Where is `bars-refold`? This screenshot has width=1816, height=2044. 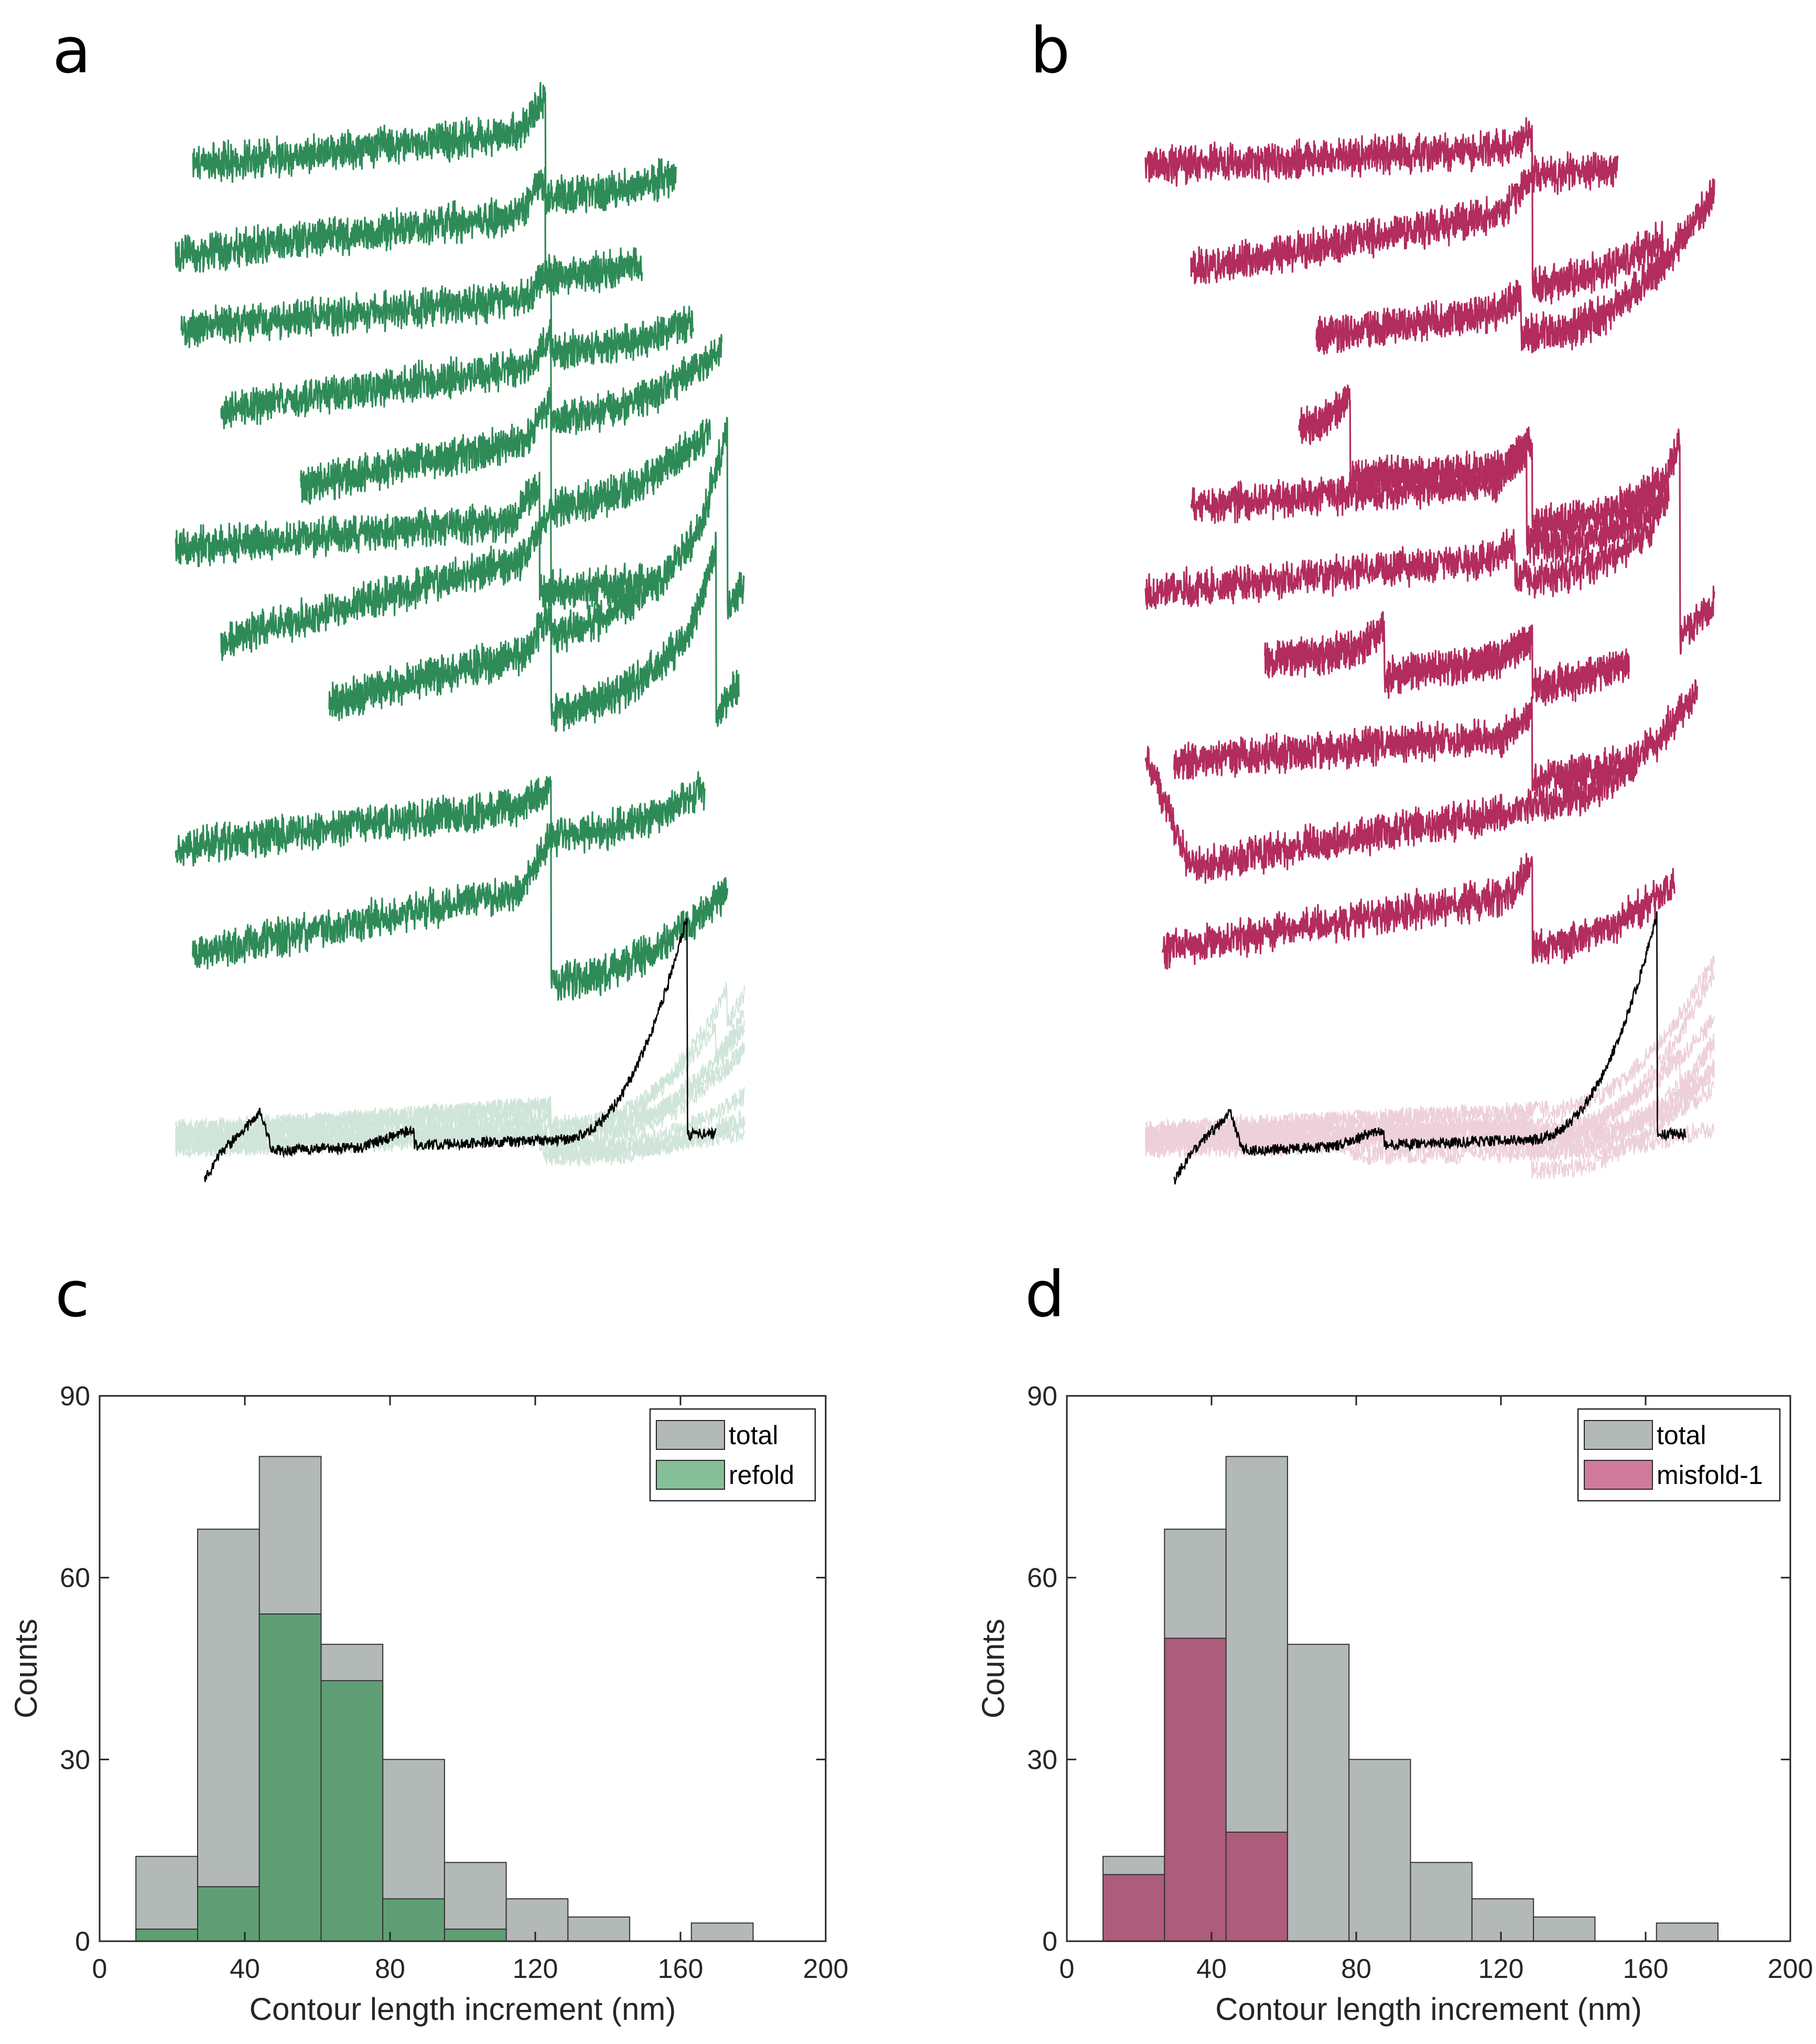 bars-refold is located at coordinates (321, 1778).